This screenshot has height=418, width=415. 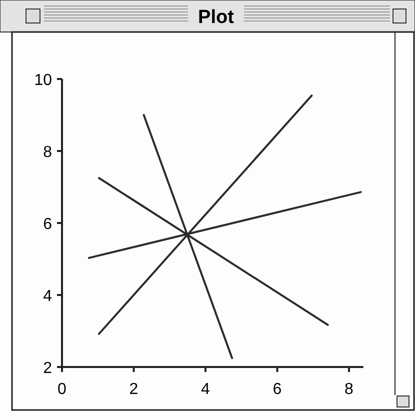 I want to click on x-tick-label: 6, so click(x=277, y=389).